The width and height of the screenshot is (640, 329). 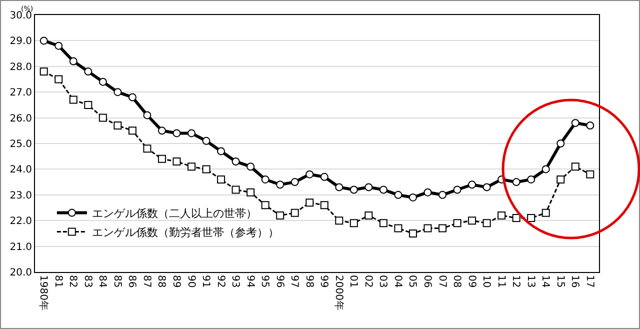 What do you see at coordinates (21, 144) in the screenshot?
I see `y-tick-label: 25.0` at bounding box center [21, 144].